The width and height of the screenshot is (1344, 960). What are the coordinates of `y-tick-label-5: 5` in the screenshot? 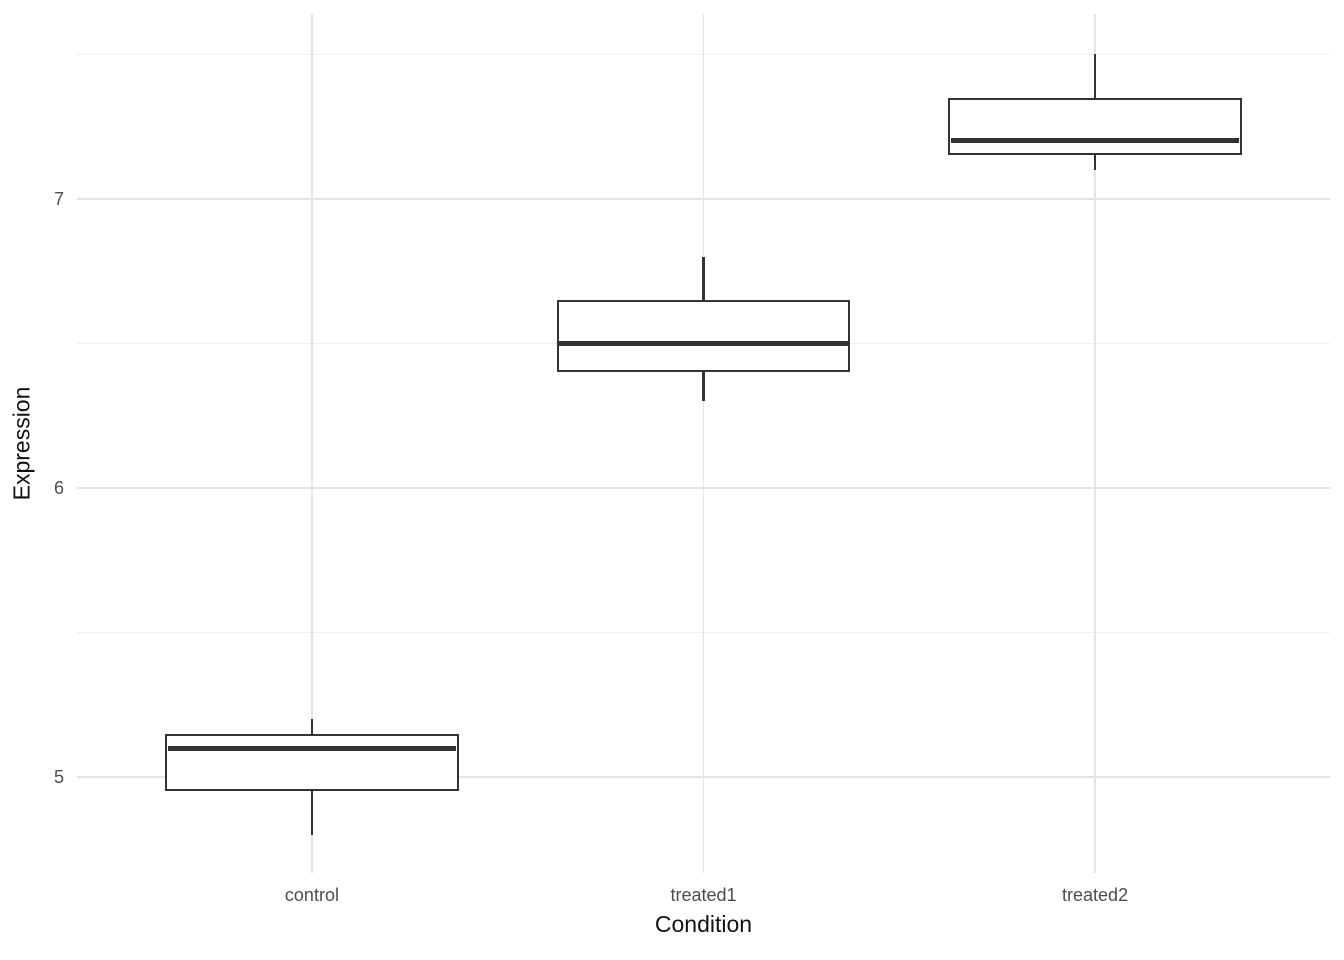 It's located at (58, 777).